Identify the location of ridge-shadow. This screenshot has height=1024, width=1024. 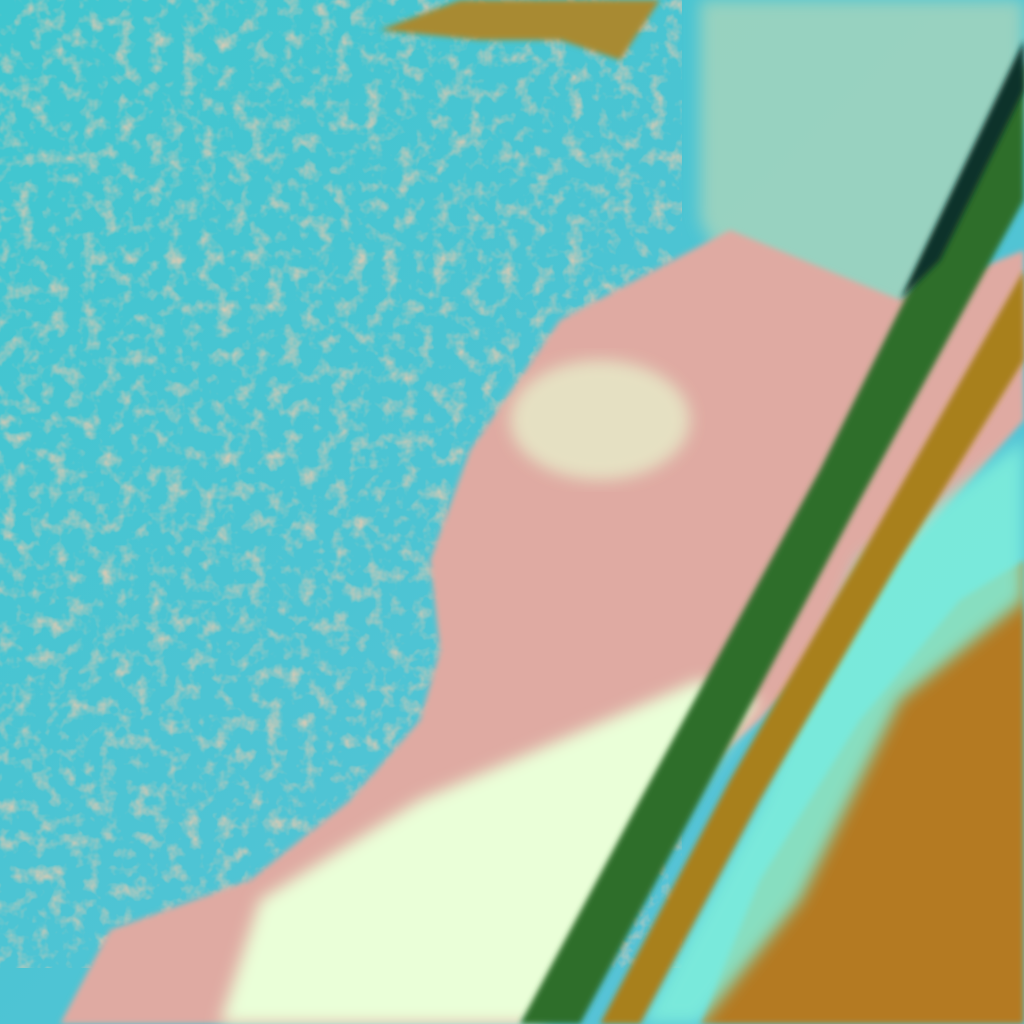
(962, 170).